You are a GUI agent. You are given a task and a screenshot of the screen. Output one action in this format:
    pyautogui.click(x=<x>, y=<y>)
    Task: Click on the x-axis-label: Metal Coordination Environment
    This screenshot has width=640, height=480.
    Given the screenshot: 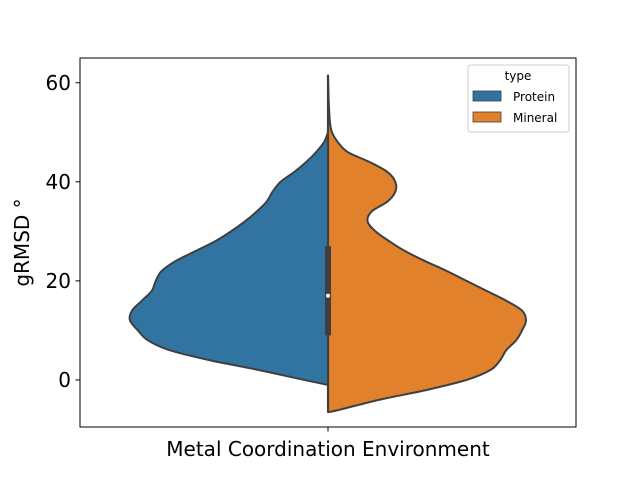 What is the action you would take?
    pyautogui.click(x=328, y=449)
    